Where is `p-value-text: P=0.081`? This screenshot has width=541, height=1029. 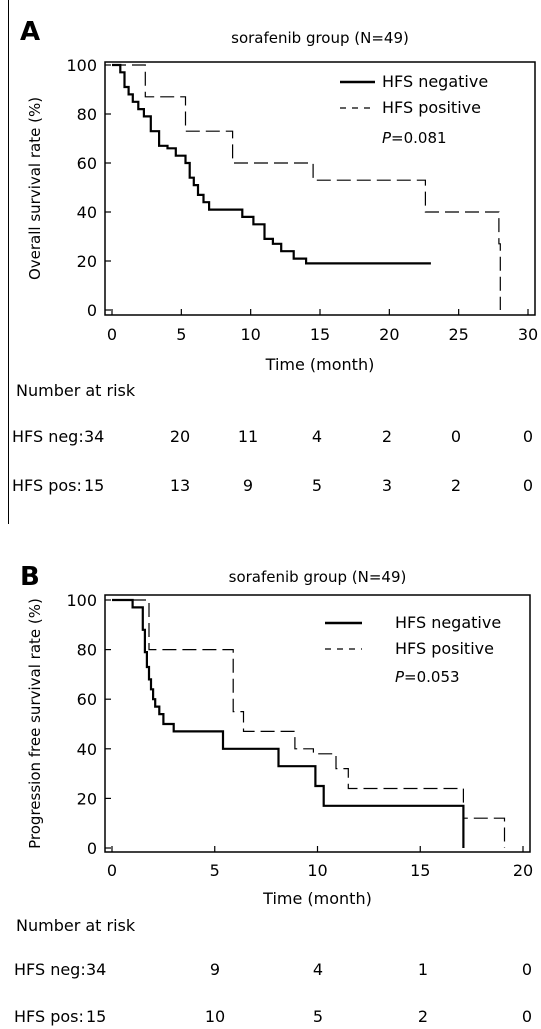
p-value-text: P=0.081 is located at coordinates (414, 138).